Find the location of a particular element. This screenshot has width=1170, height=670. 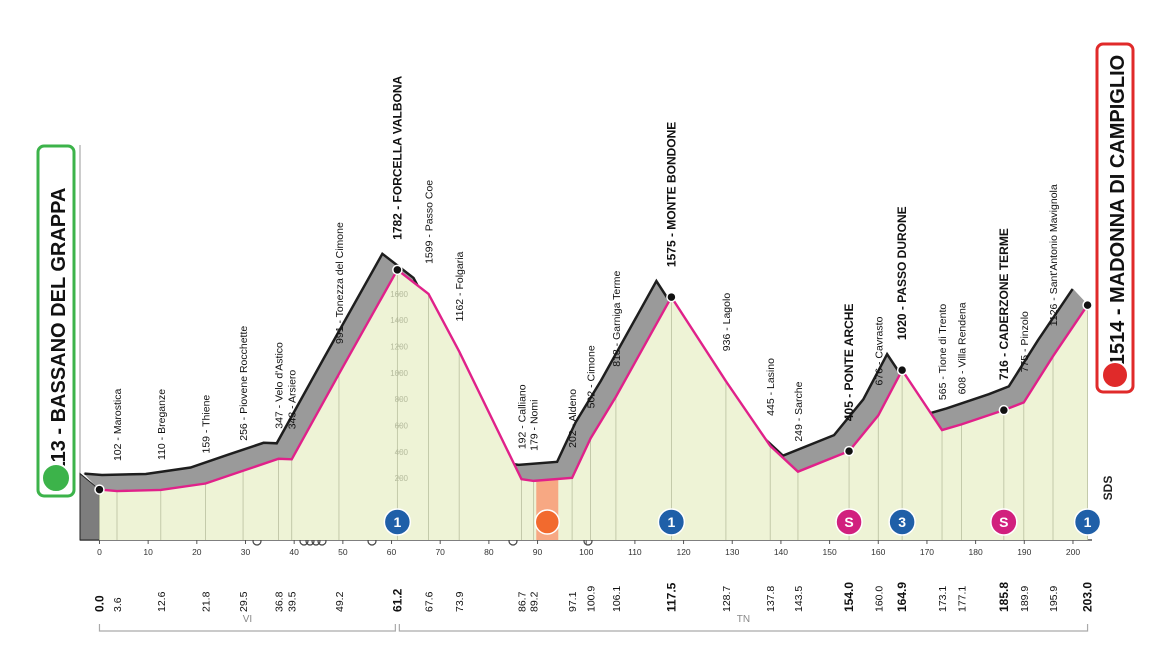

place-label: 936 - Lagolo is located at coordinates (727, 322).